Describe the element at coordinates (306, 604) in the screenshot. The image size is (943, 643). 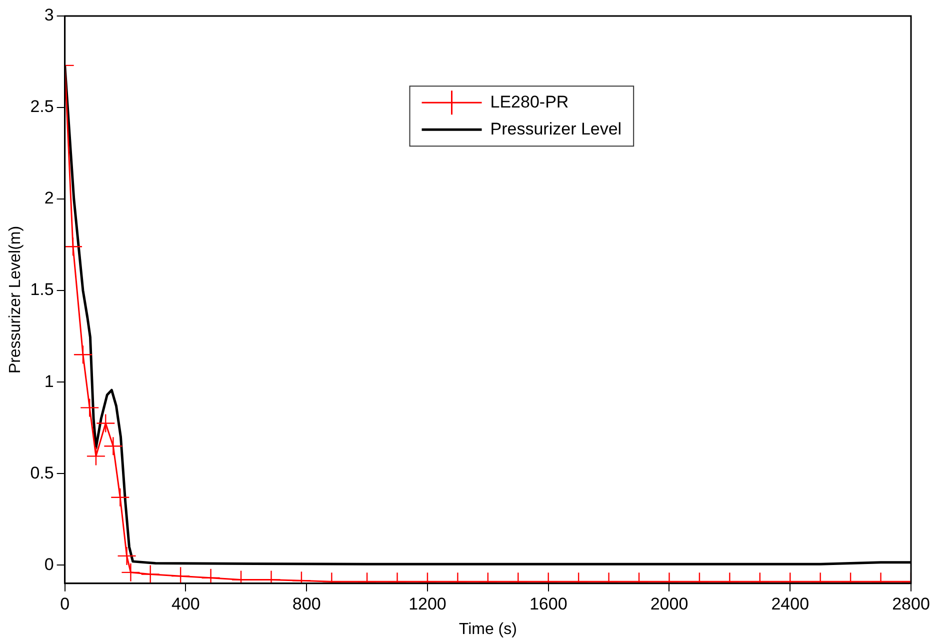
I see `x-tick-label: 800` at that location.